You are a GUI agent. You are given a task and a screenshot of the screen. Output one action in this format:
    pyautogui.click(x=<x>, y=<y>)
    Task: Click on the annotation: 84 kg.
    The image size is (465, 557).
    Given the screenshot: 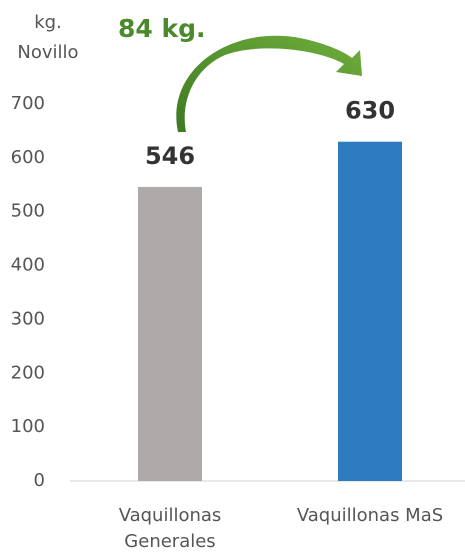 What is the action you would take?
    pyautogui.click(x=162, y=28)
    